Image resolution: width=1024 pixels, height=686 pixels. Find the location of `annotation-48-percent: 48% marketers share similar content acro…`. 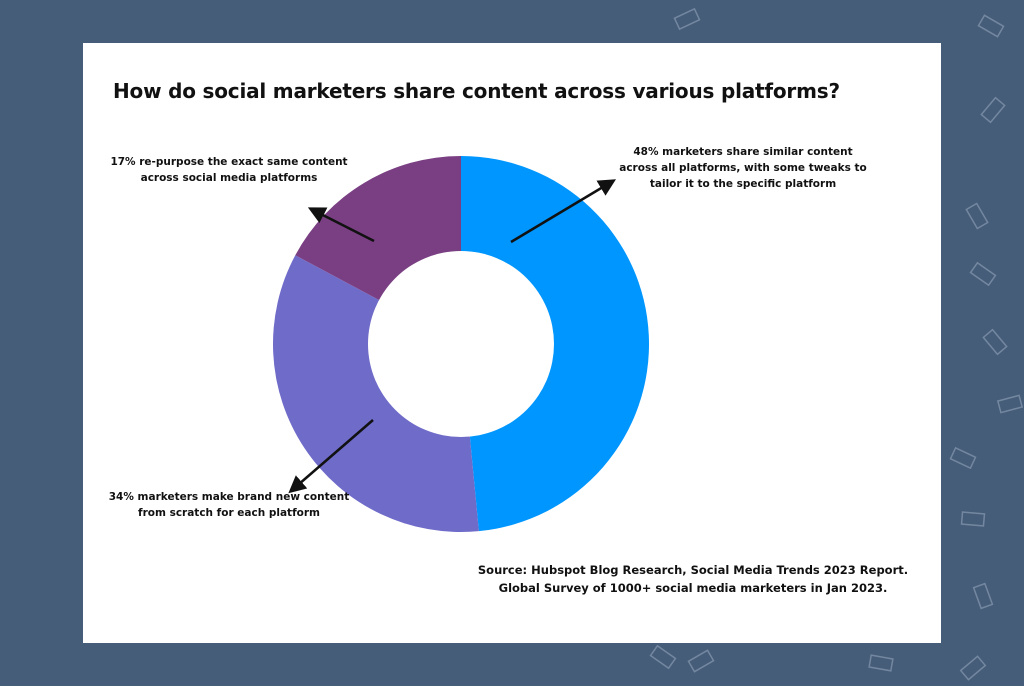

annotation-48-percent: 48% marketers share similar content acro… is located at coordinates (743, 168).